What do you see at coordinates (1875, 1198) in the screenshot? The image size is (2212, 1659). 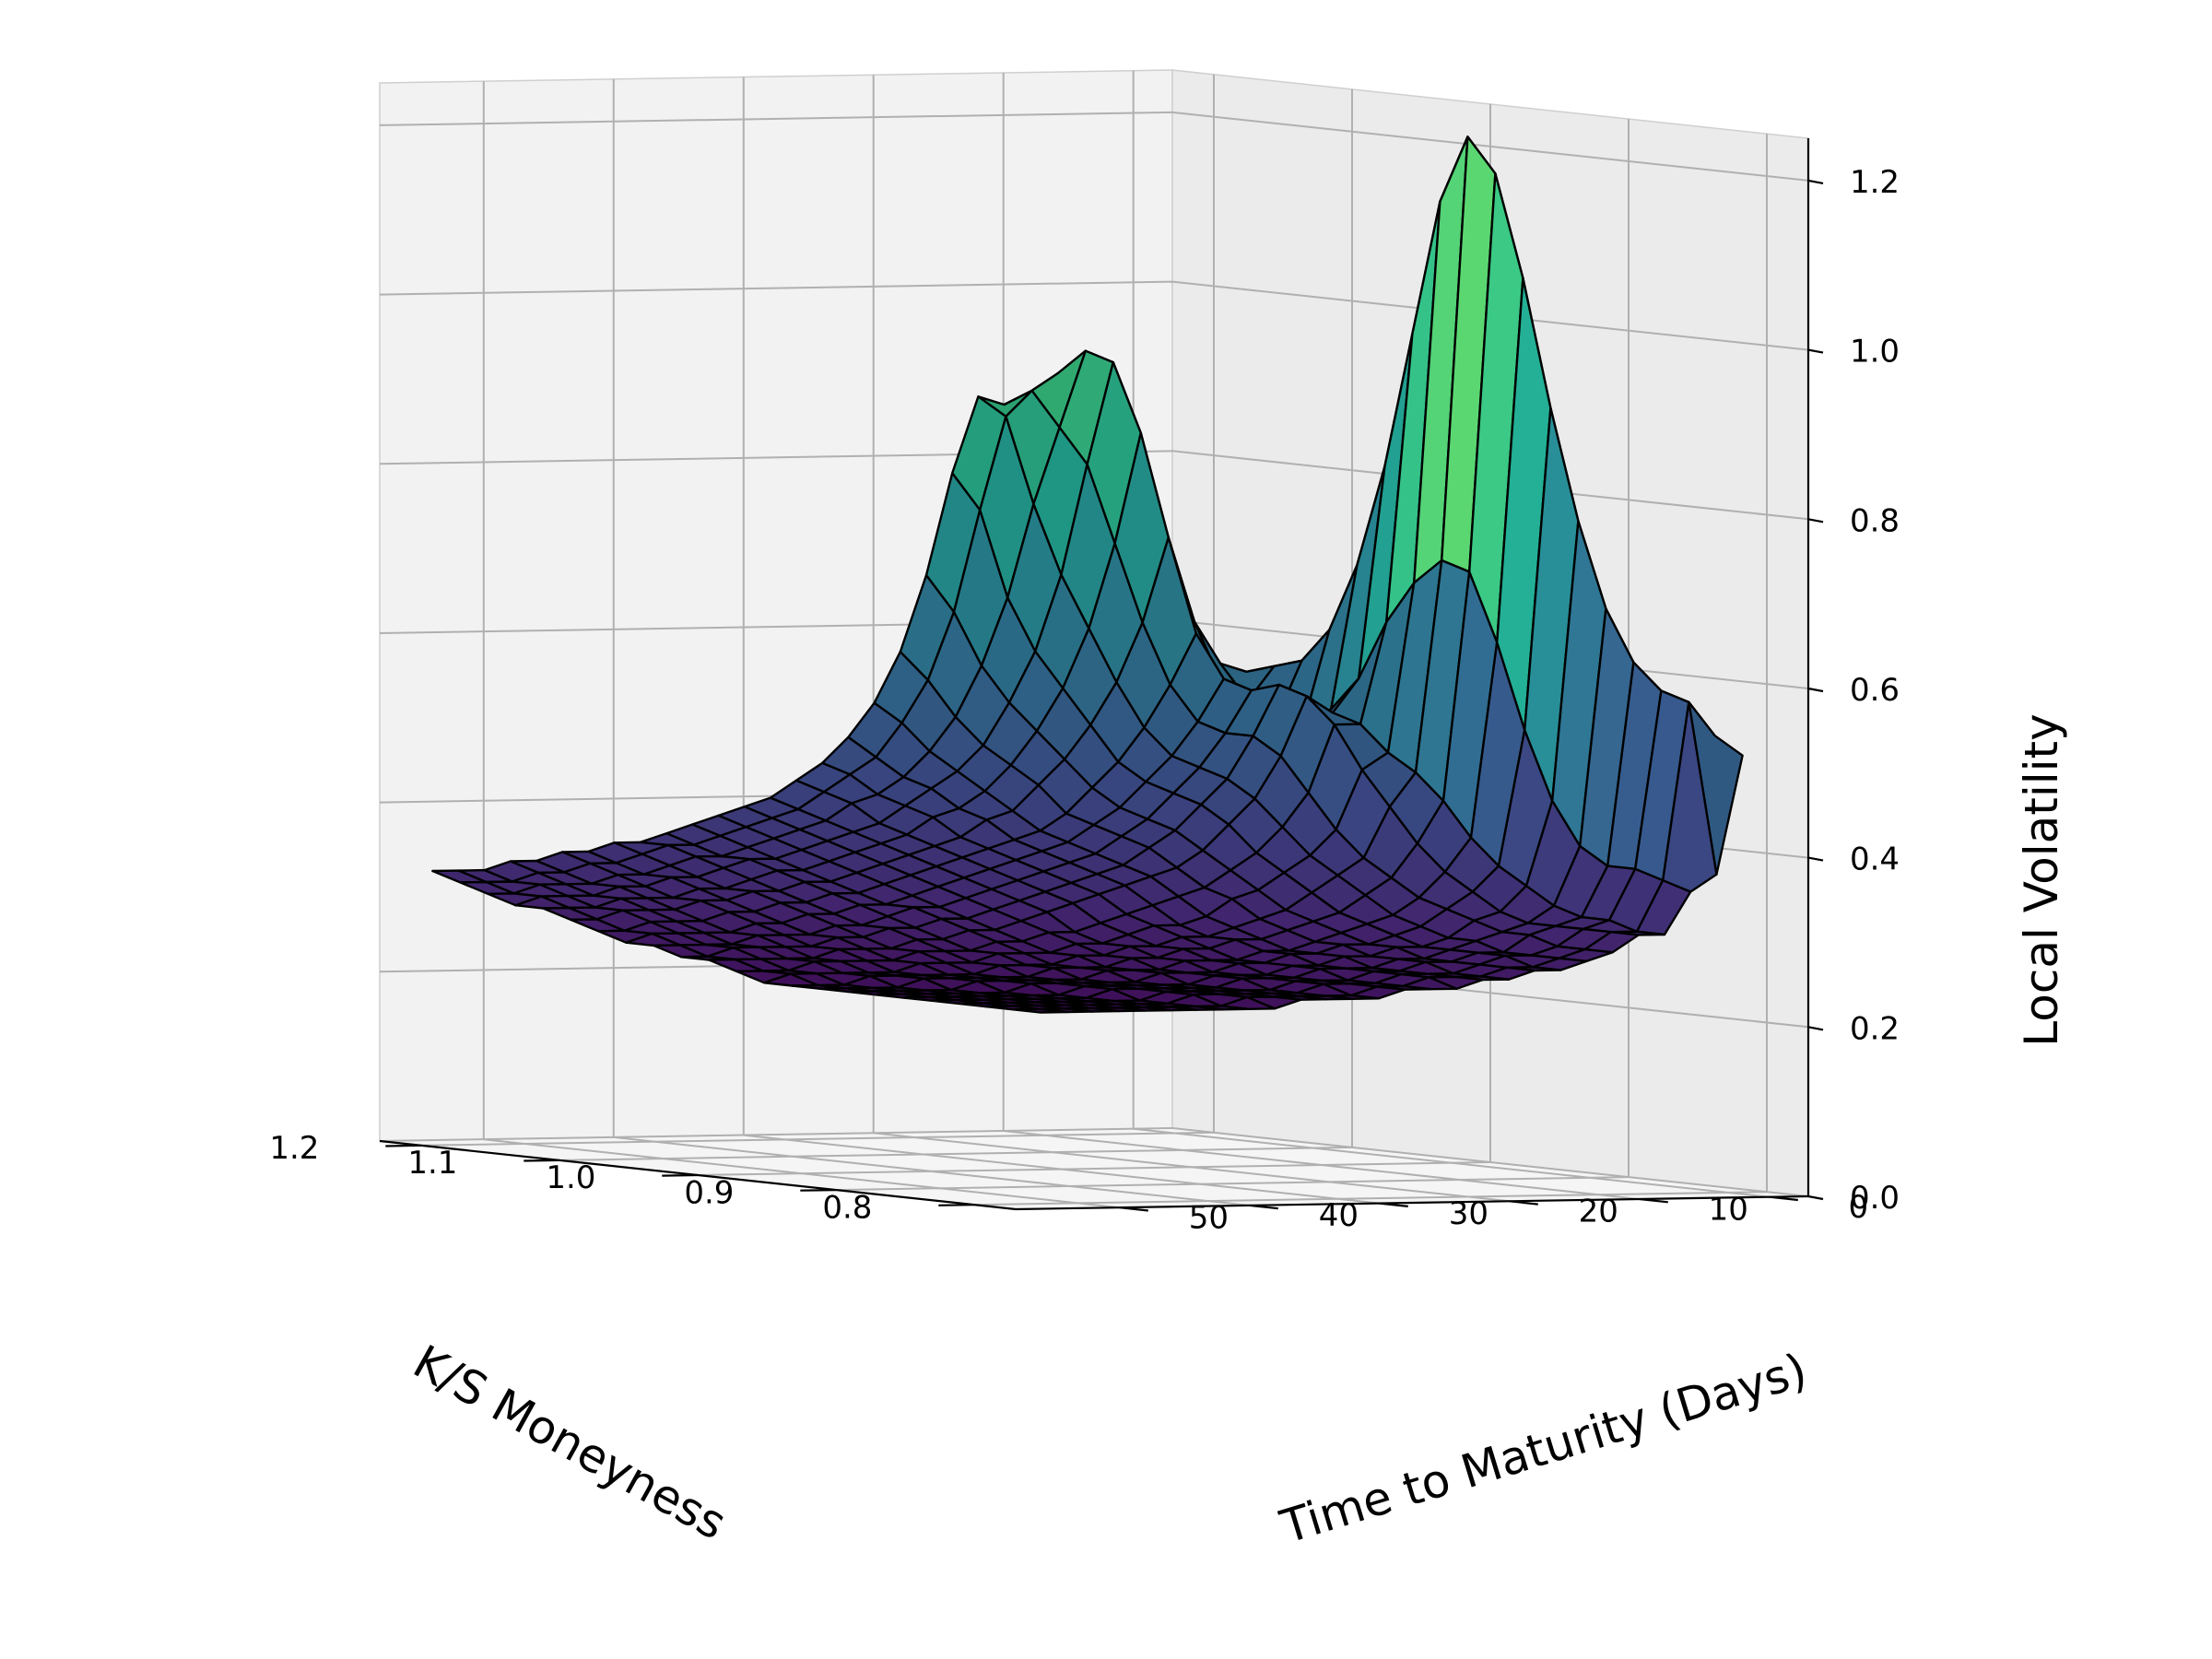 I see `z-tick-label: 0.0` at bounding box center [1875, 1198].